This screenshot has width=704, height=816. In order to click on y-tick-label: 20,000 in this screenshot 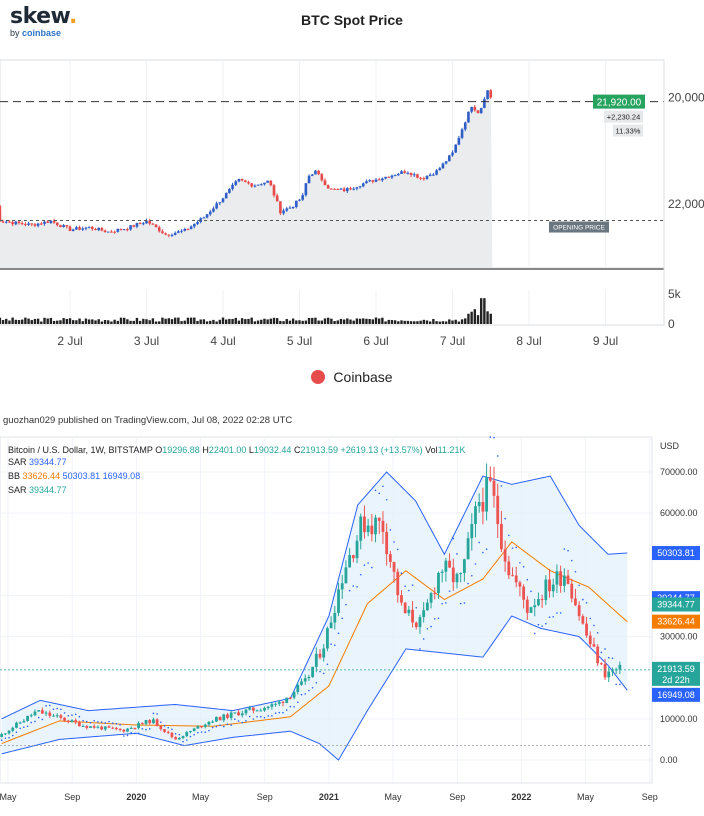, I will do `click(686, 97)`.